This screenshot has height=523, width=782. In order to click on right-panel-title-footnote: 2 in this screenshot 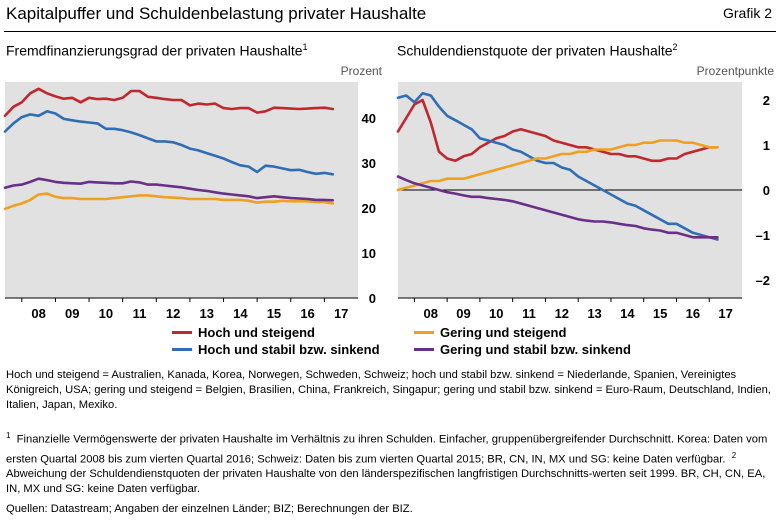, I will do `click(675, 47)`.